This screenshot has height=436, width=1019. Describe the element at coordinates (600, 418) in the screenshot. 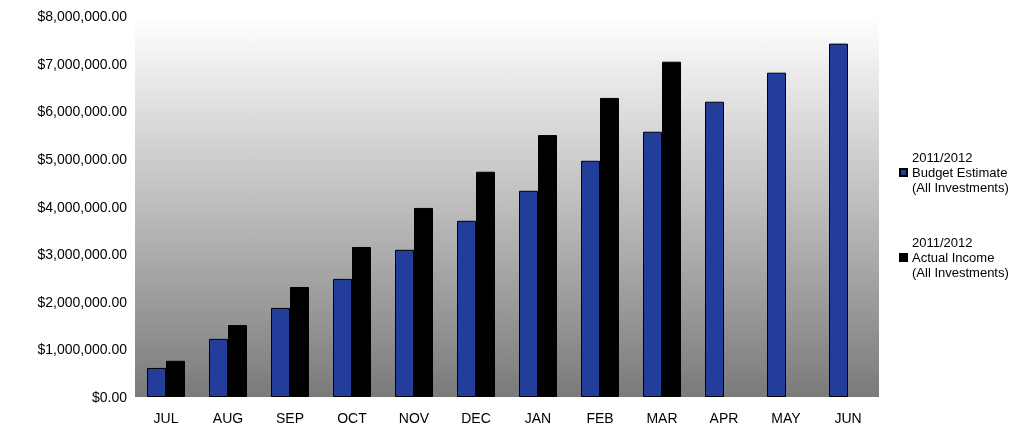

I see `x-tick-label: FEB` at that location.